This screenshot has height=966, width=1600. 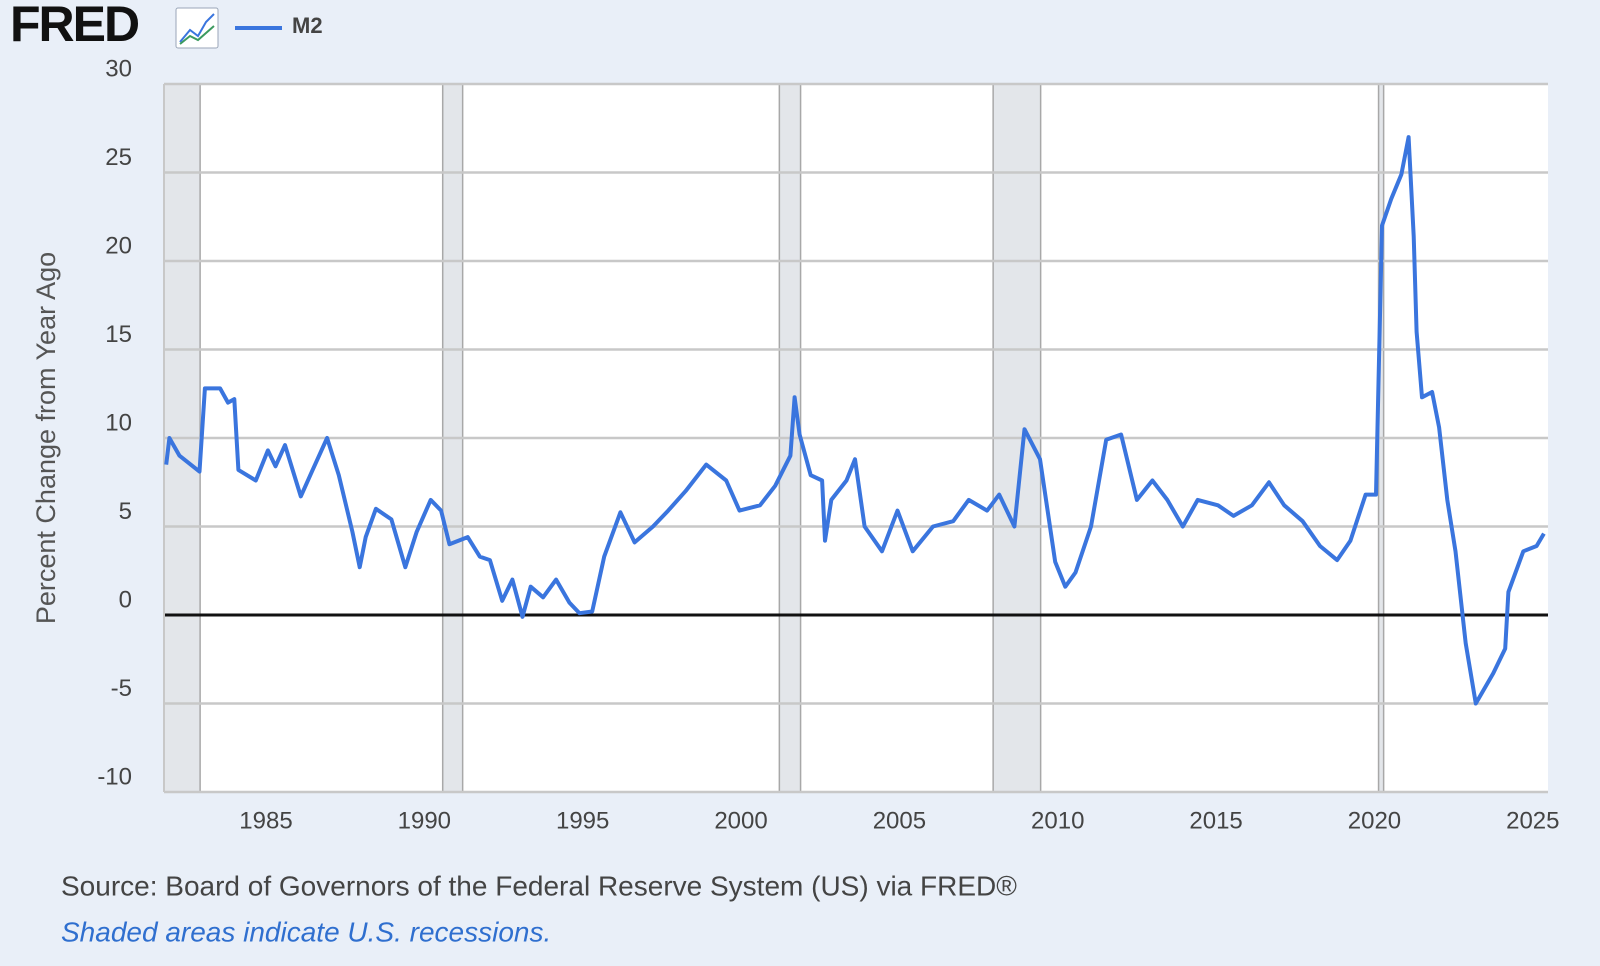 What do you see at coordinates (75, 26) in the screenshot?
I see `logo: FRED` at bounding box center [75, 26].